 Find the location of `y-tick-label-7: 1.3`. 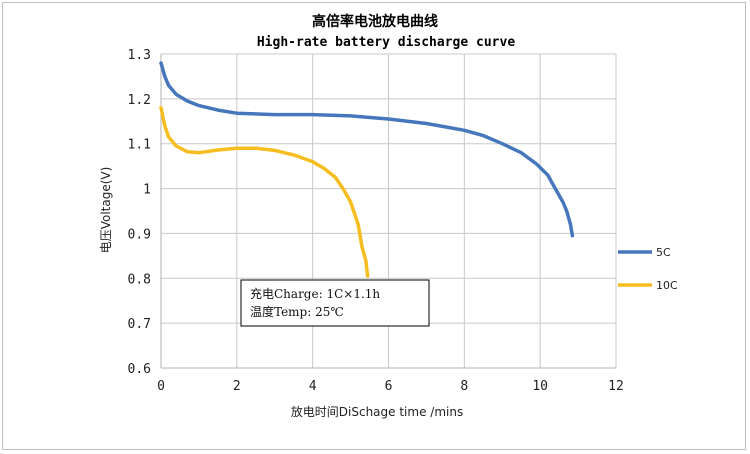

y-tick-label-7: 1.3 is located at coordinates (139, 55).